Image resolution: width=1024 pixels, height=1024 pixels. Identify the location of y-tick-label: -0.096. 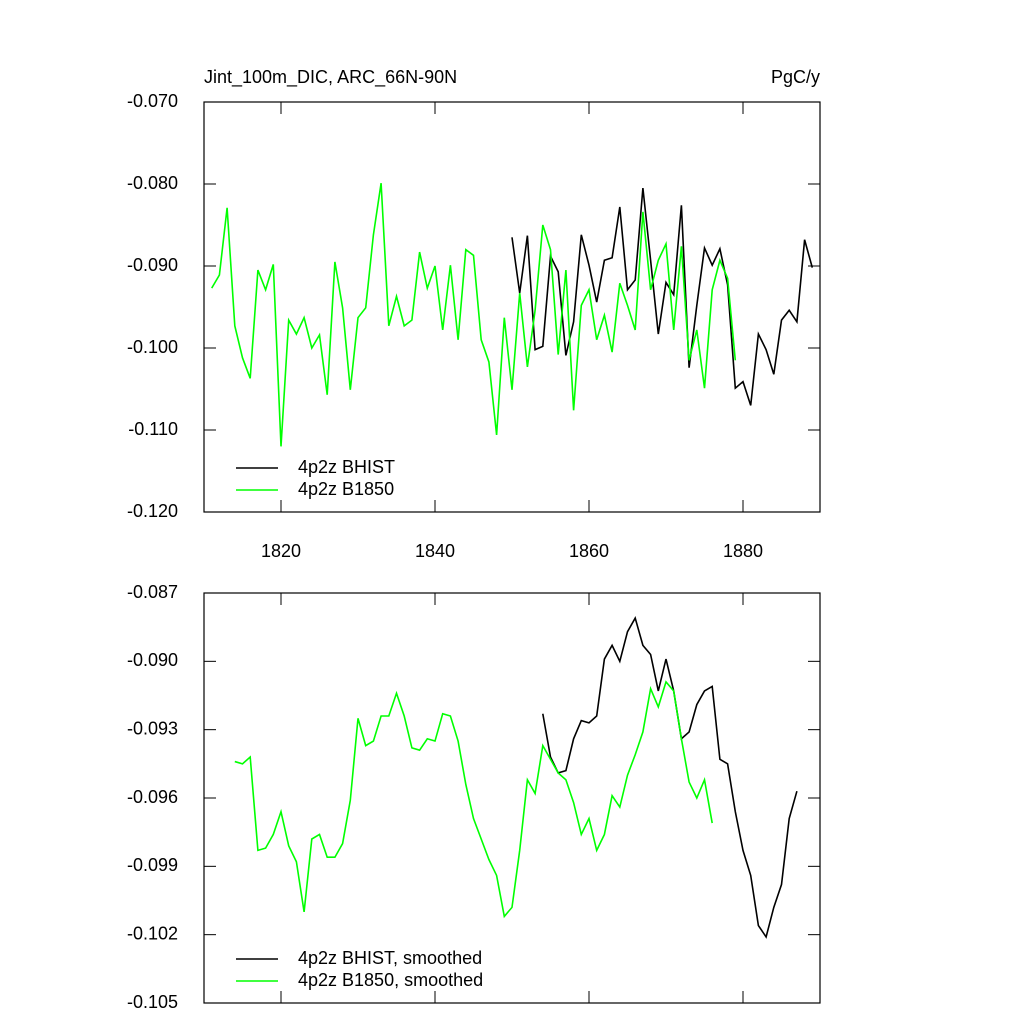
(152, 797).